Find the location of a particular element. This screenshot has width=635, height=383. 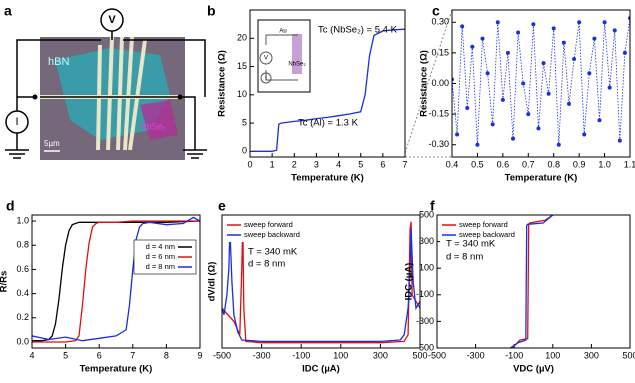

x-axis-title: Temperature (K) is located at coordinates (116, 369).